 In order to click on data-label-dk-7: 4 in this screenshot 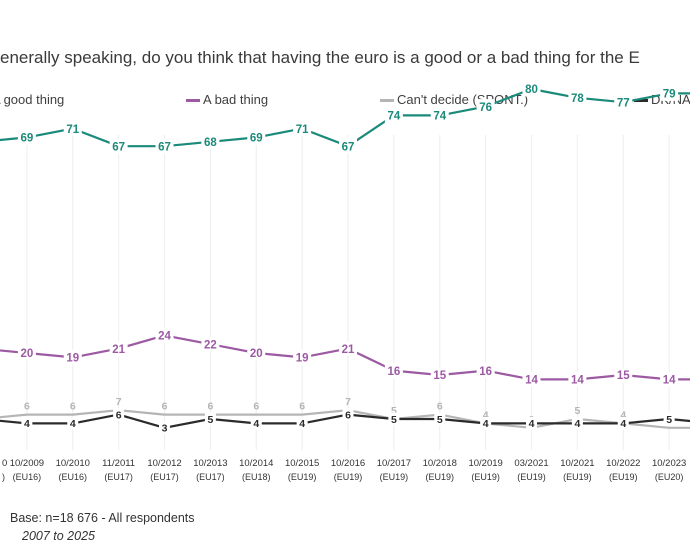, I will do `click(302, 424)`.